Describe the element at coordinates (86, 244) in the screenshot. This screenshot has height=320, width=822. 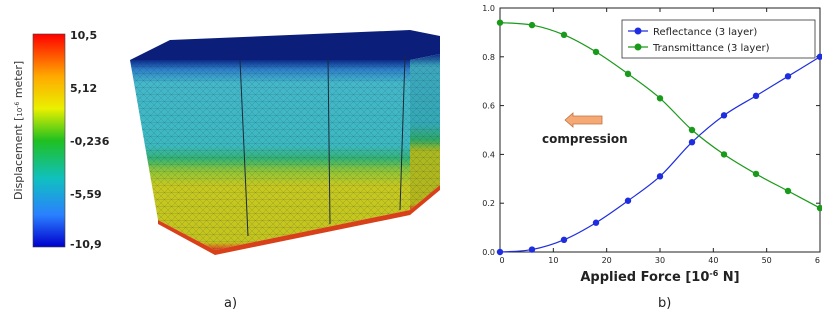
I see `colorbar-tick-5: -10,9` at that location.